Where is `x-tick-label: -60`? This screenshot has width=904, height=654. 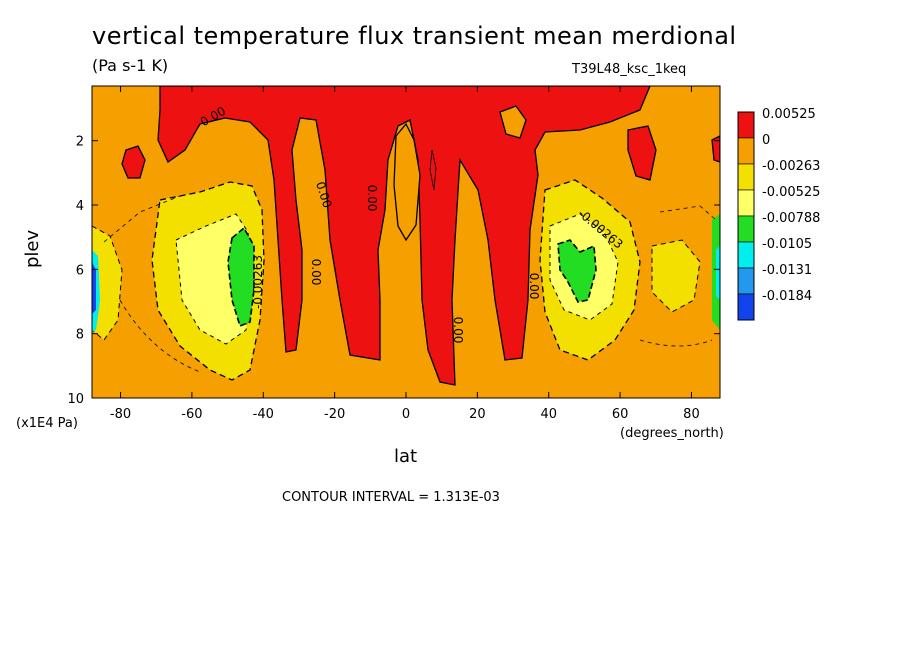
x-tick-label: -60 is located at coordinates (191, 414).